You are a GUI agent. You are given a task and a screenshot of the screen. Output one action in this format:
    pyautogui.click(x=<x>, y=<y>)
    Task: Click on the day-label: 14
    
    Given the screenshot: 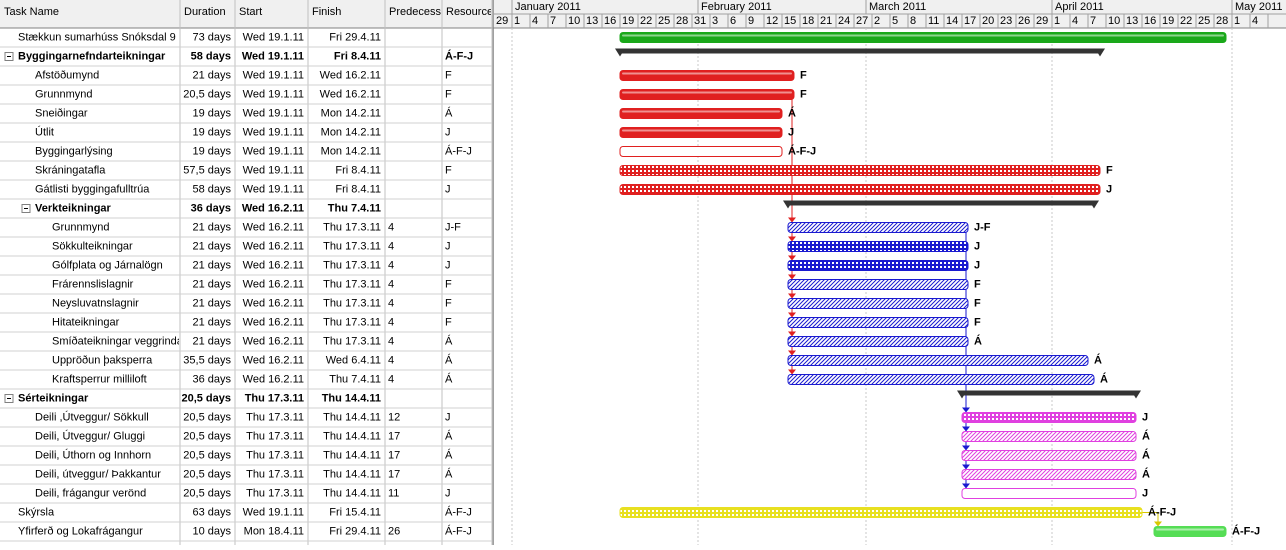 What is the action you would take?
    pyautogui.click(x=952, y=21)
    